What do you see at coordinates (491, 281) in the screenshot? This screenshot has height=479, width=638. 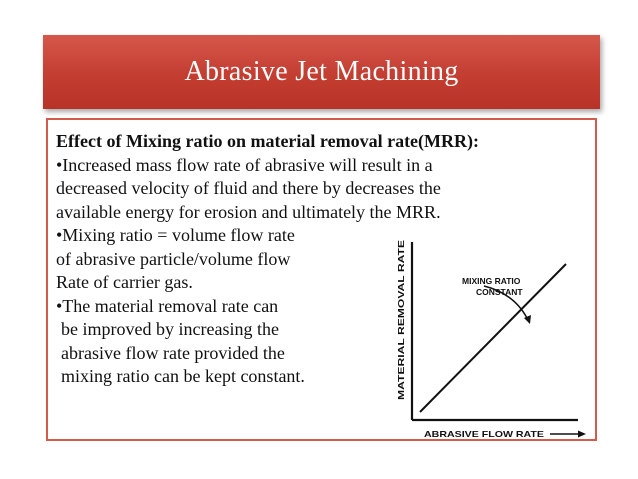 I see `annotation-line-1: MIXING RATIO` at bounding box center [491, 281].